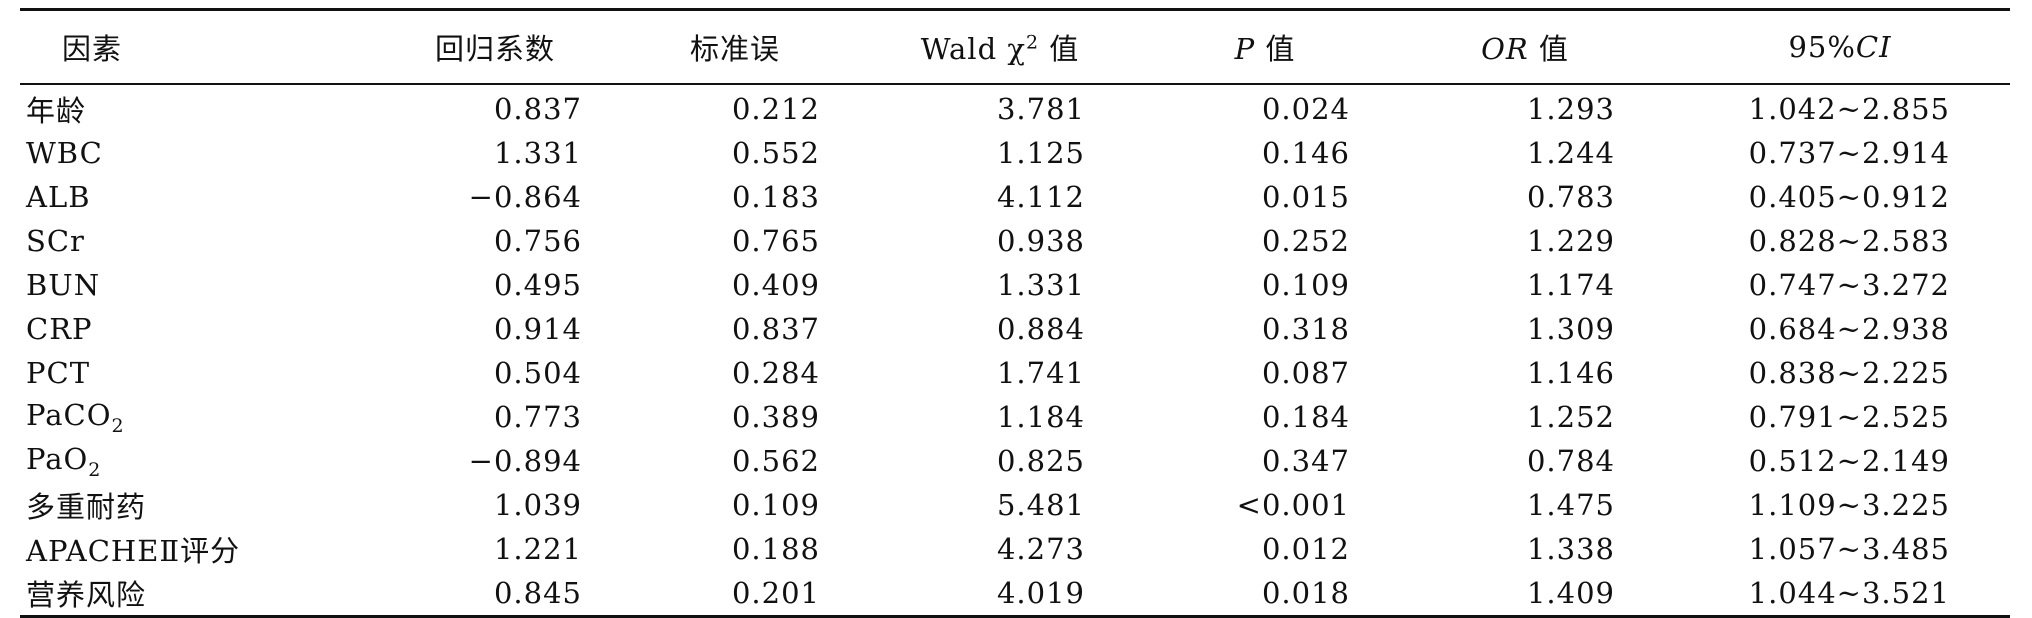 The width and height of the screenshot is (2032, 618). I want to click on cell-wald: 1.125, so click(1040, 153).